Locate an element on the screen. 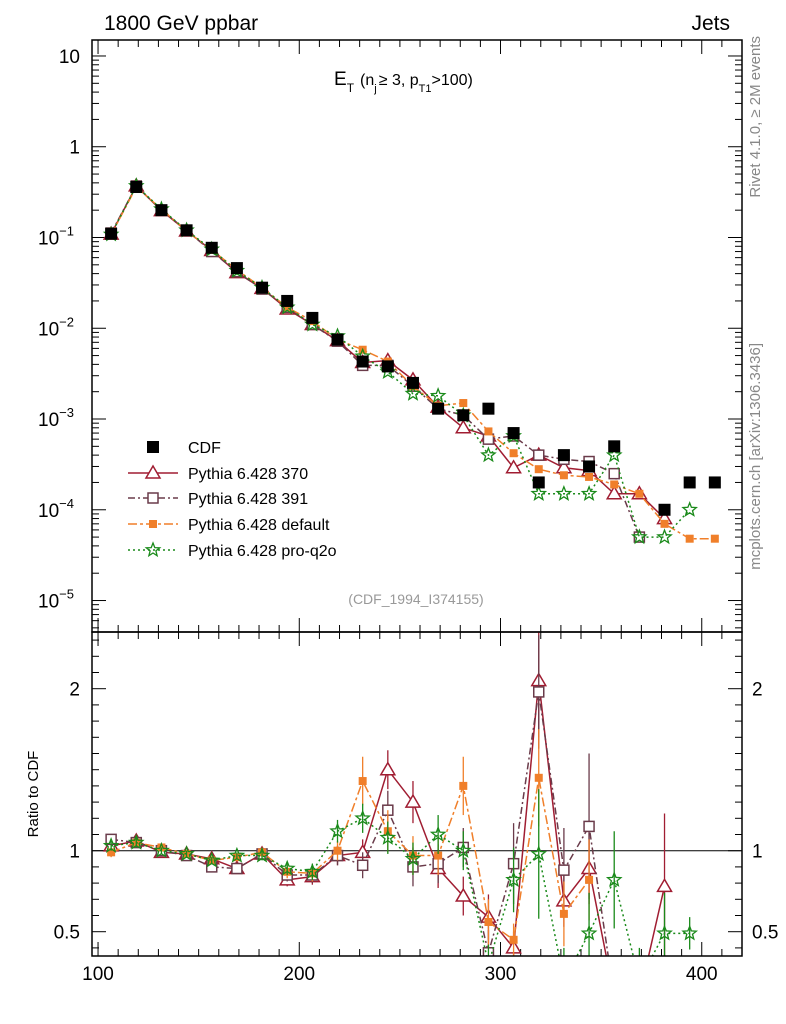 The image size is (786, 1024). y-tick-label: 10⁻¹ is located at coordinates (56, 236).